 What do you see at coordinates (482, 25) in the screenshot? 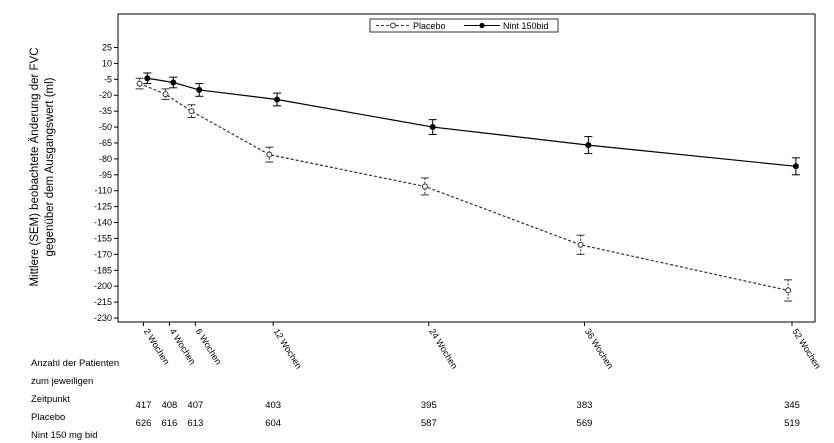
I see `legend-nint-marker` at bounding box center [482, 25].